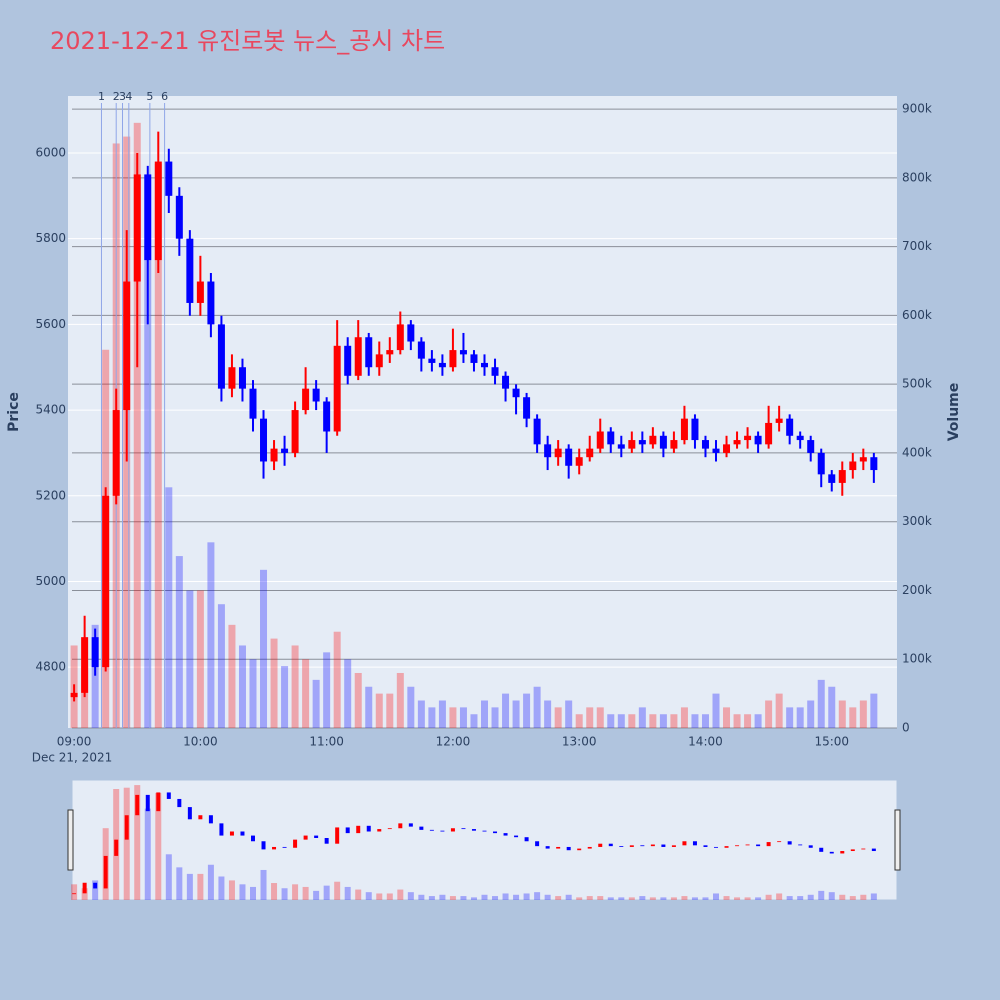  Describe the element at coordinates (705, 742) in the screenshot. I see `x-tick-label: 14:00` at that location.